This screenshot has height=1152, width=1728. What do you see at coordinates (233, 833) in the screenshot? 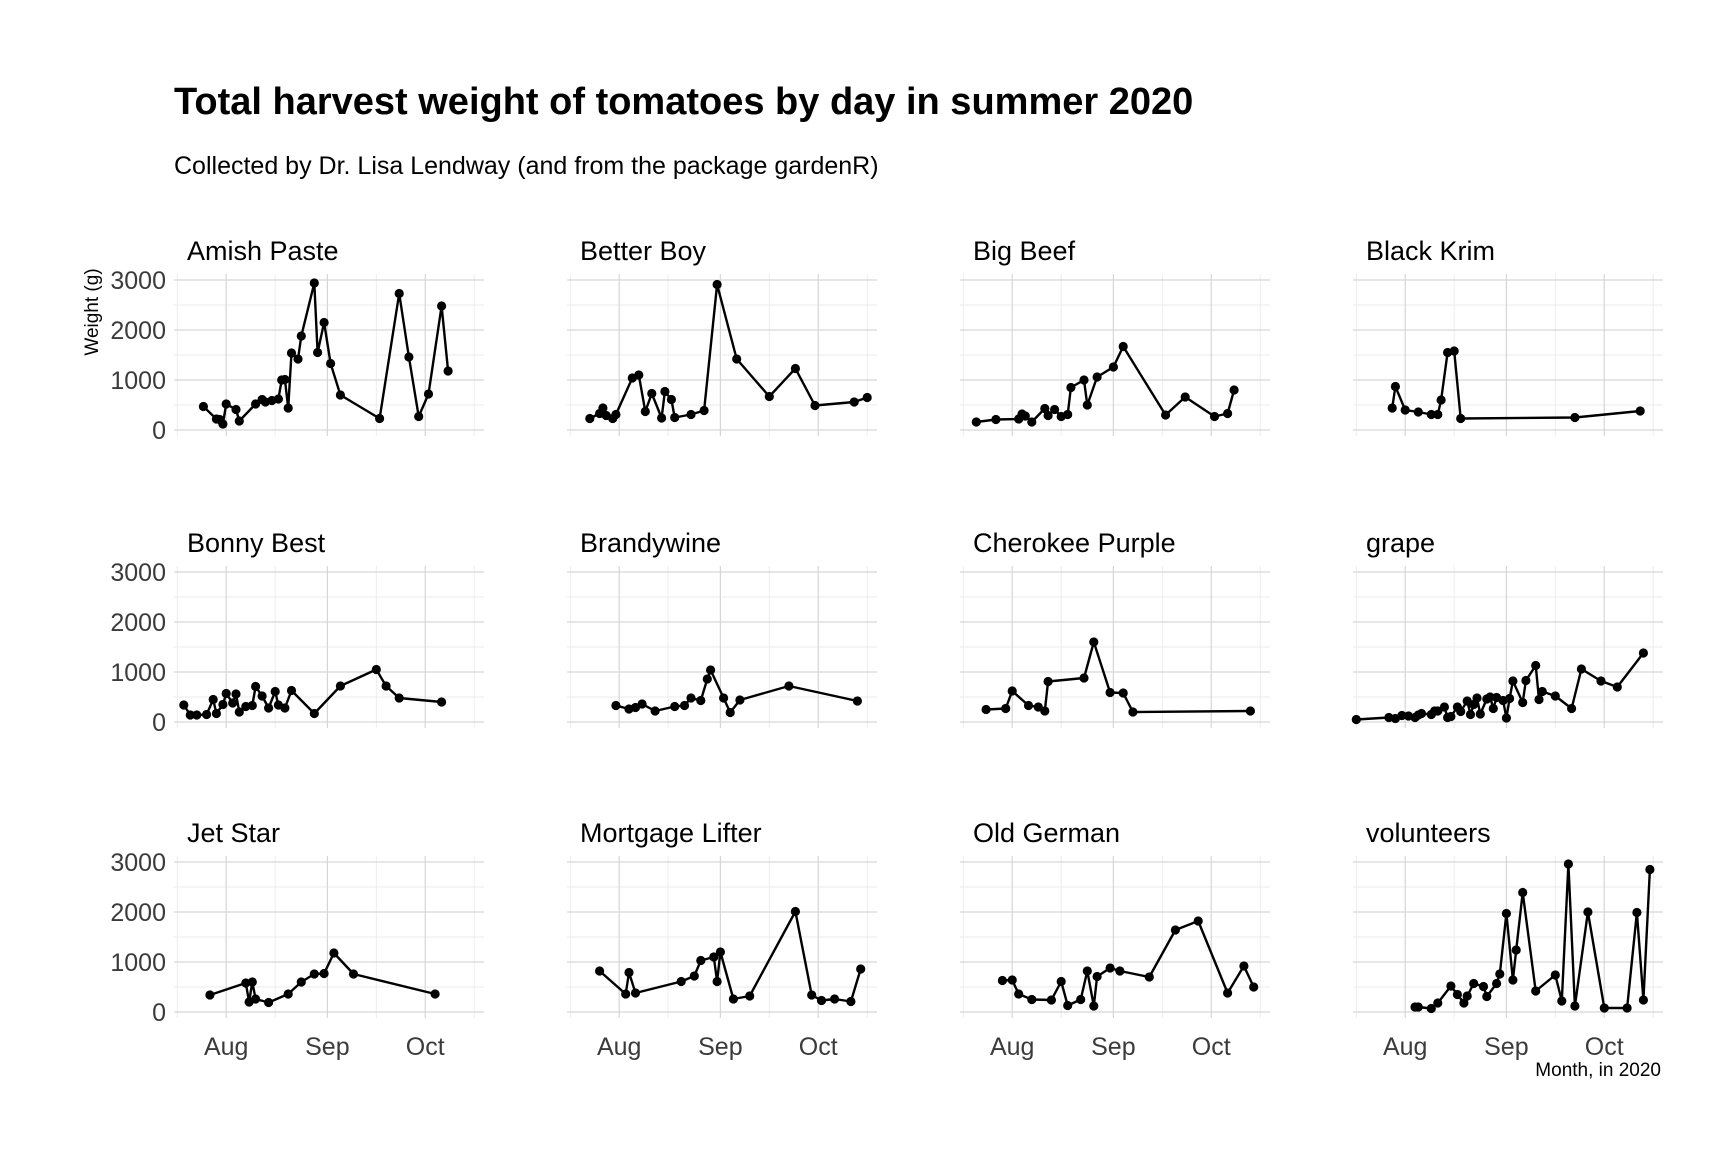
I see `facet-label: Jet Star` at bounding box center [233, 833].